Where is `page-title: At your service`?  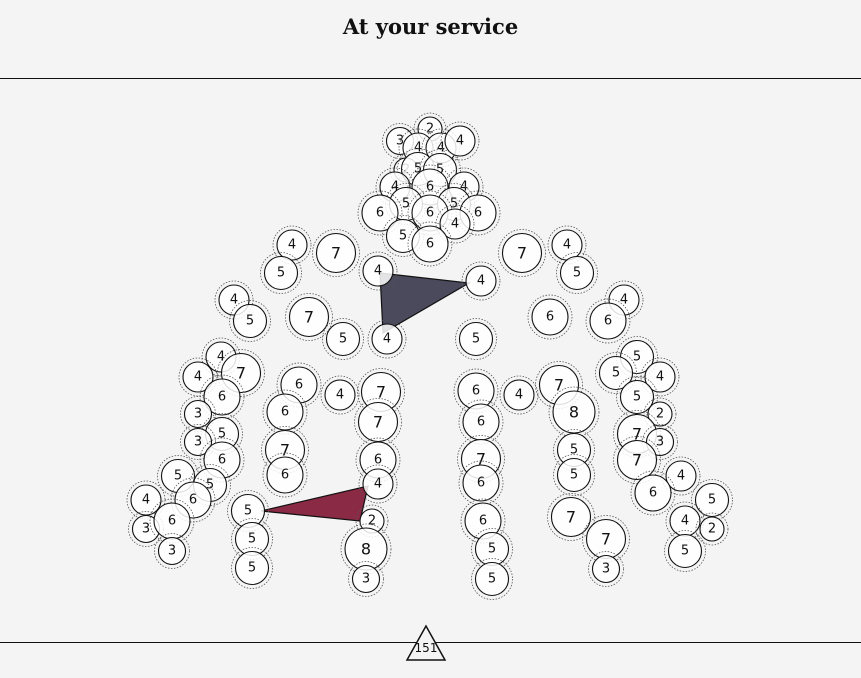 page-title: At your service is located at coordinates (430, 26).